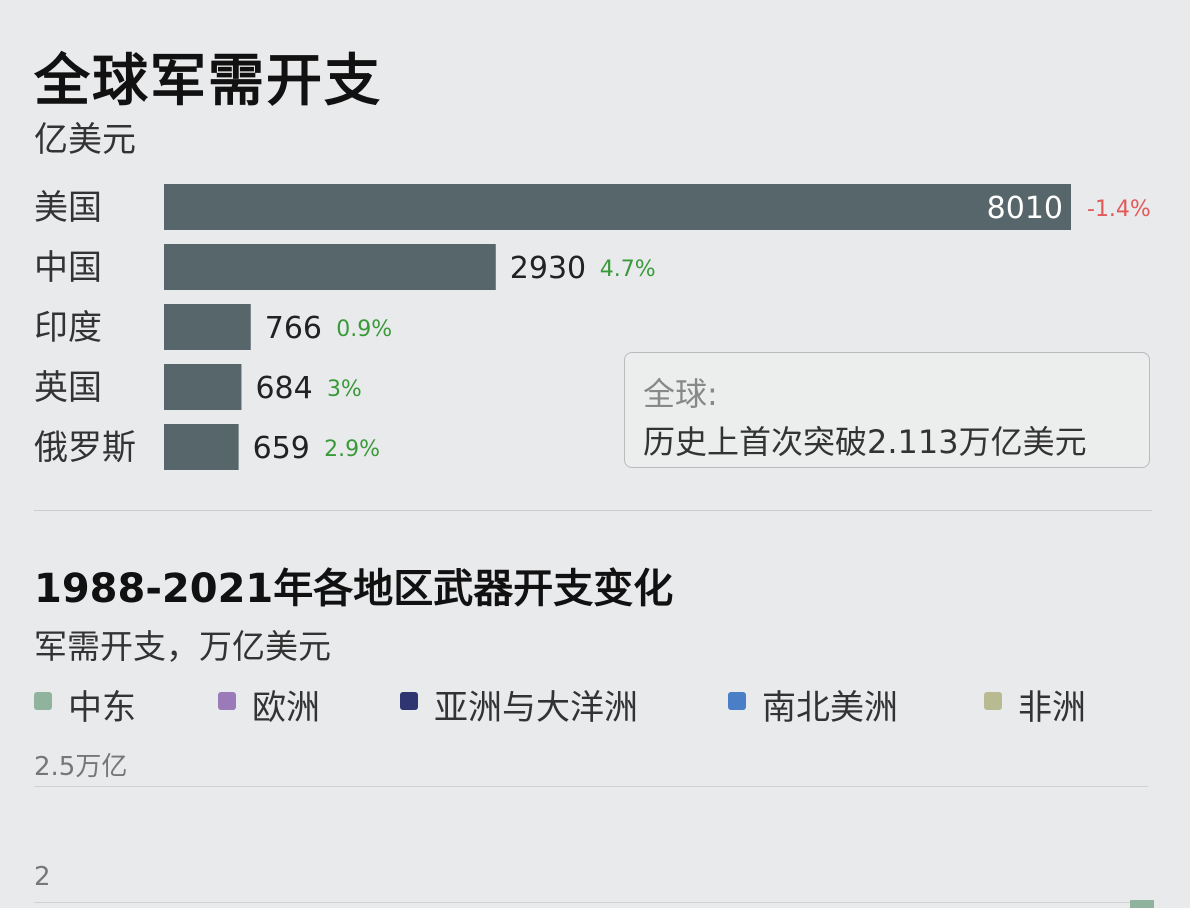 The image size is (1190, 908). What do you see at coordinates (536, 708) in the screenshot?
I see `legend-label: 亚洲与大洋洲` at bounding box center [536, 708].